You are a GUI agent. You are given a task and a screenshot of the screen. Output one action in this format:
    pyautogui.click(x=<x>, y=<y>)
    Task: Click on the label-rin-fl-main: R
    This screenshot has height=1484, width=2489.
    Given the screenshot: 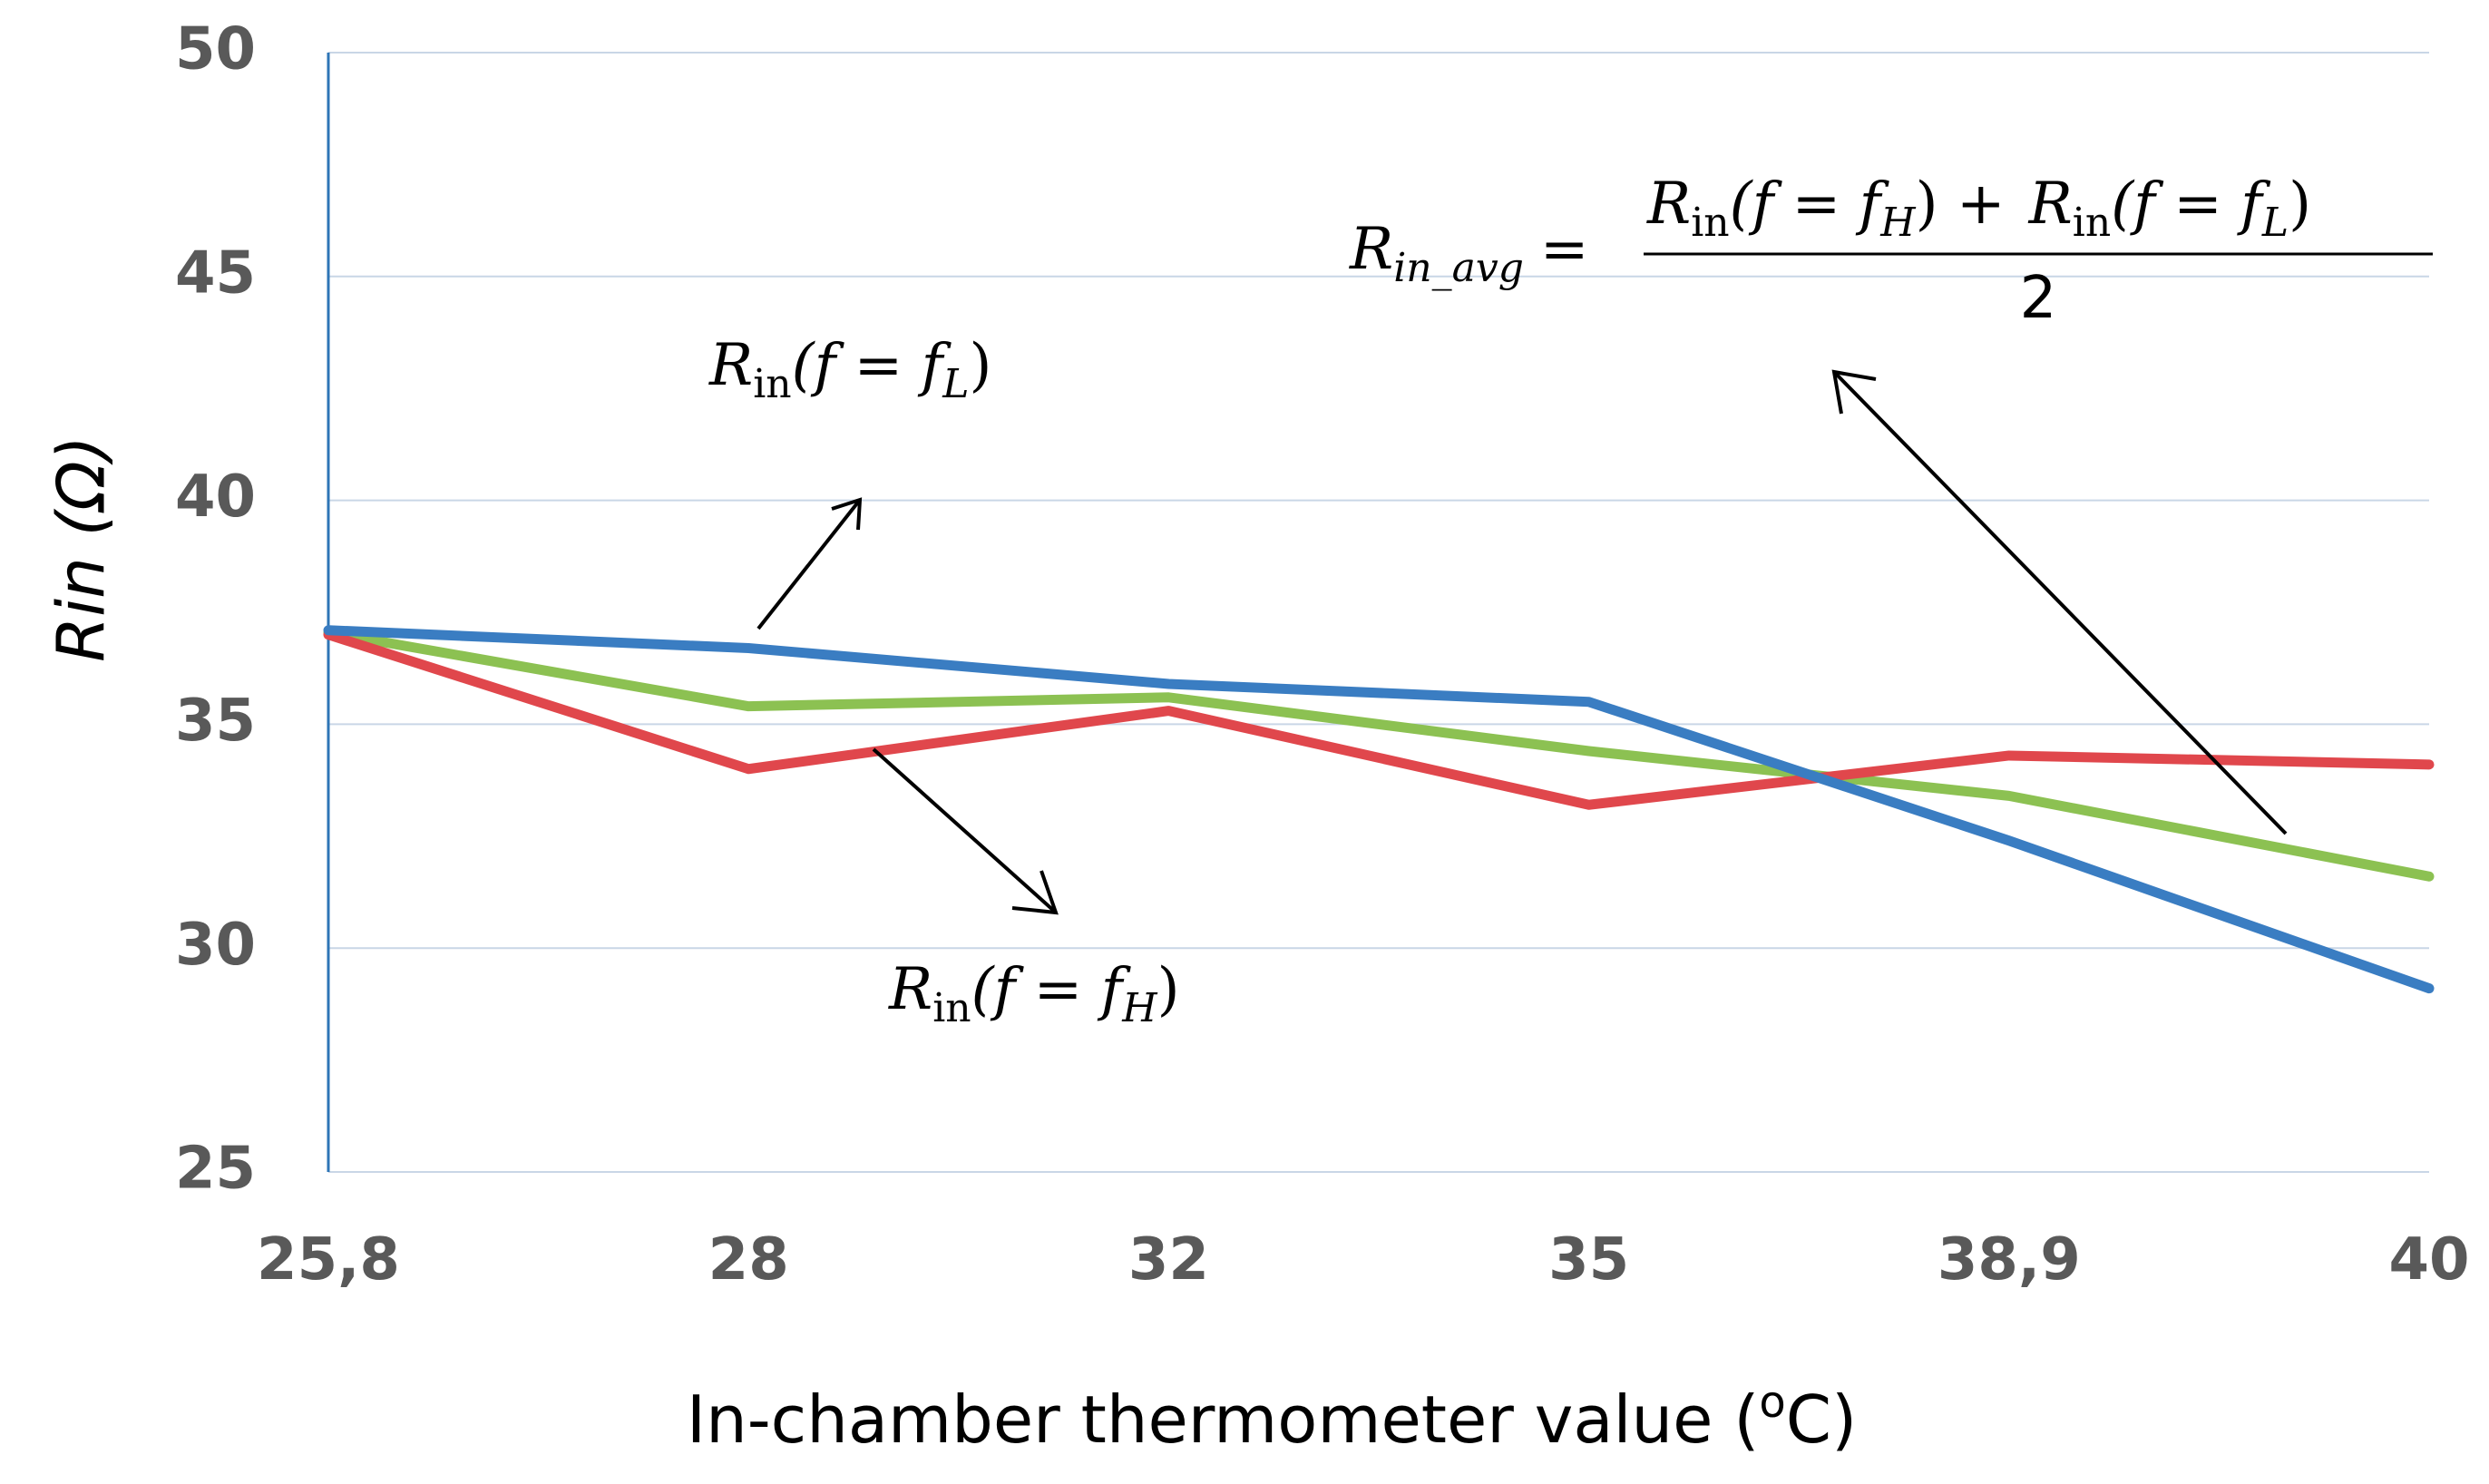 What is the action you would take?
    pyautogui.click(x=730, y=365)
    